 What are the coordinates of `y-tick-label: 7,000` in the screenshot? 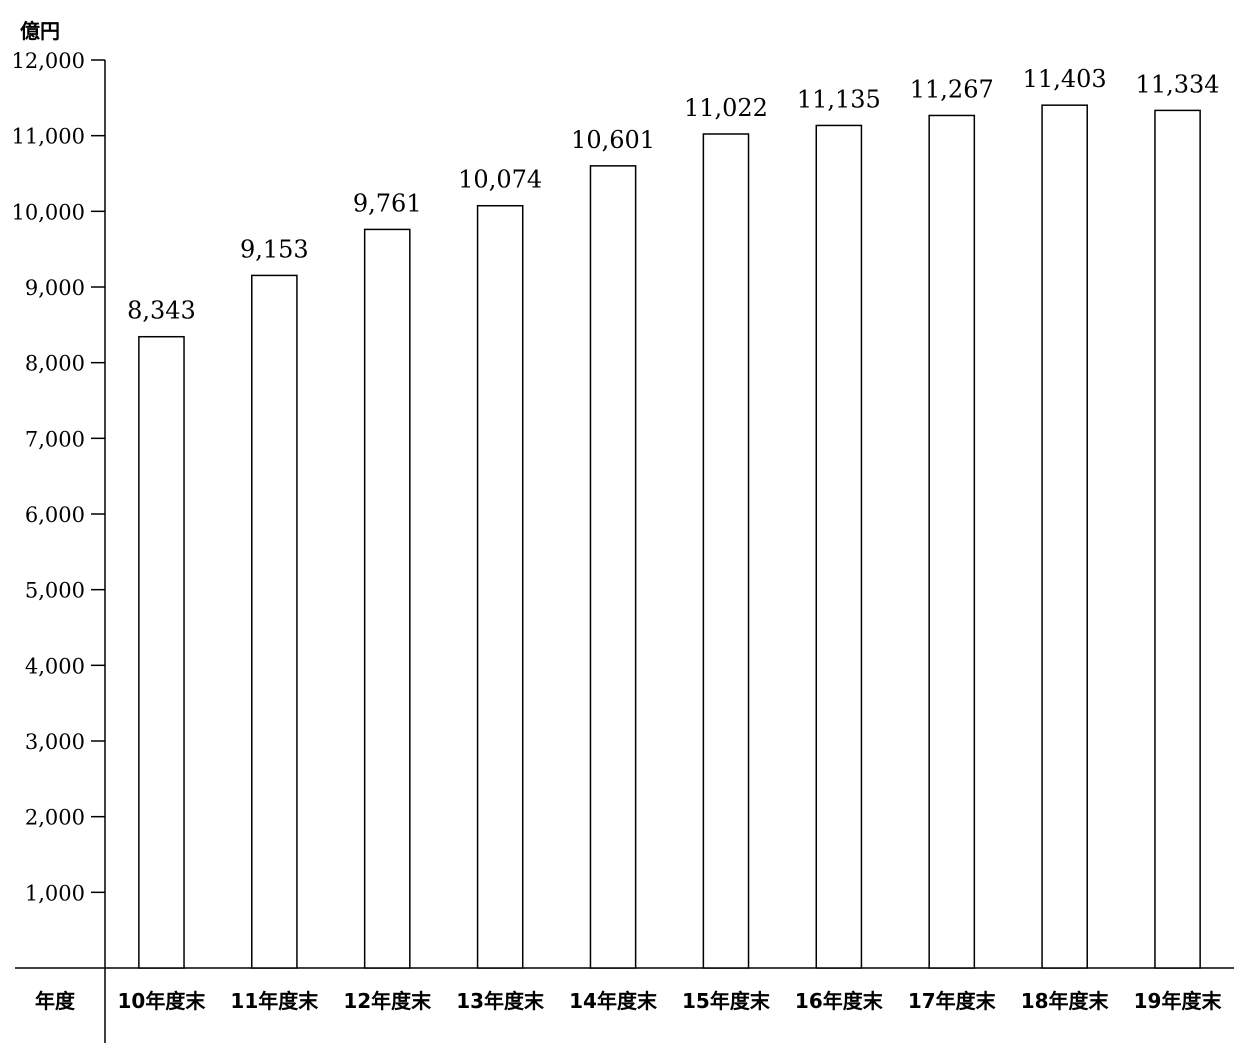 It's located at (55, 439).